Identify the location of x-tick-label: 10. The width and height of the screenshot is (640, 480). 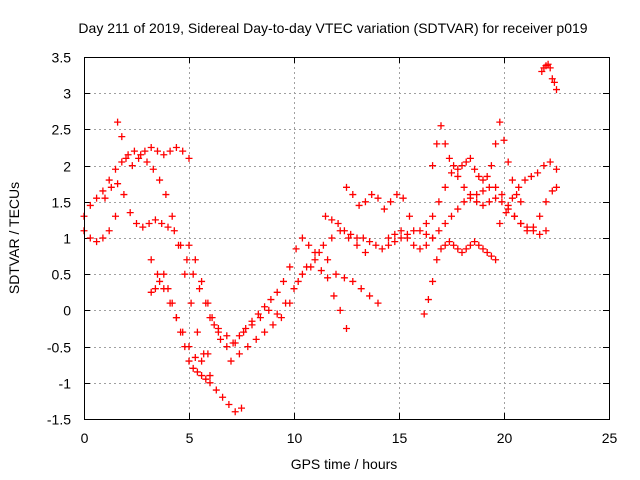
(295, 438).